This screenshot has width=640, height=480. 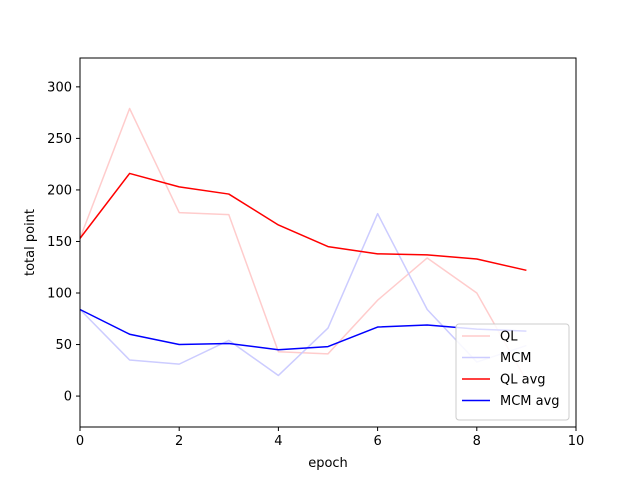 What do you see at coordinates (516, 358) in the screenshot?
I see `legend-label: MCM` at bounding box center [516, 358].